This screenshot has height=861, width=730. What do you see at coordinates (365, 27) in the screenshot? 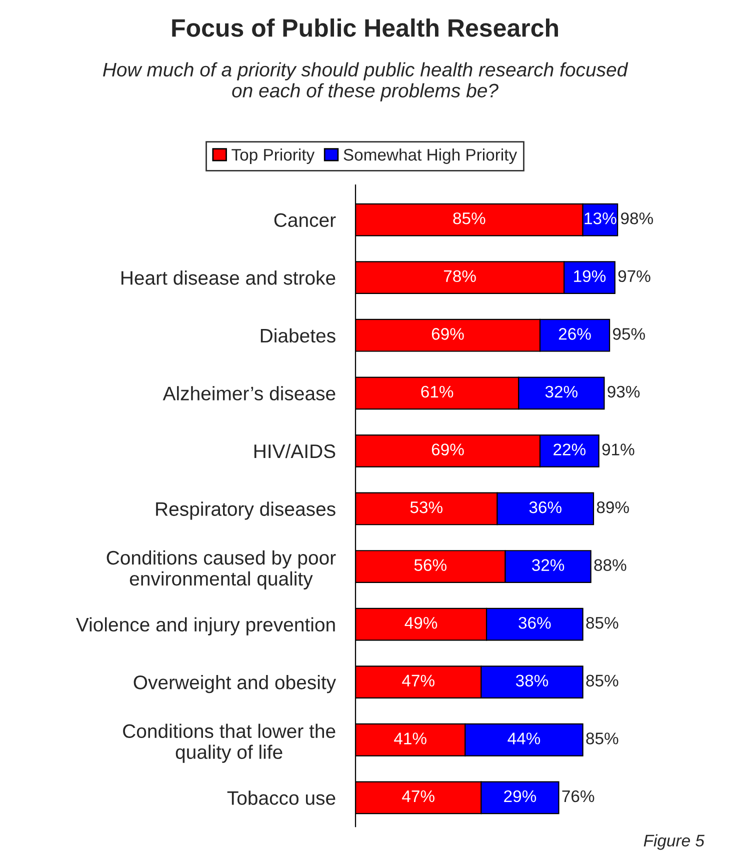
I see `chart-title: Focus of Public Health Research` at bounding box center [365, 27].